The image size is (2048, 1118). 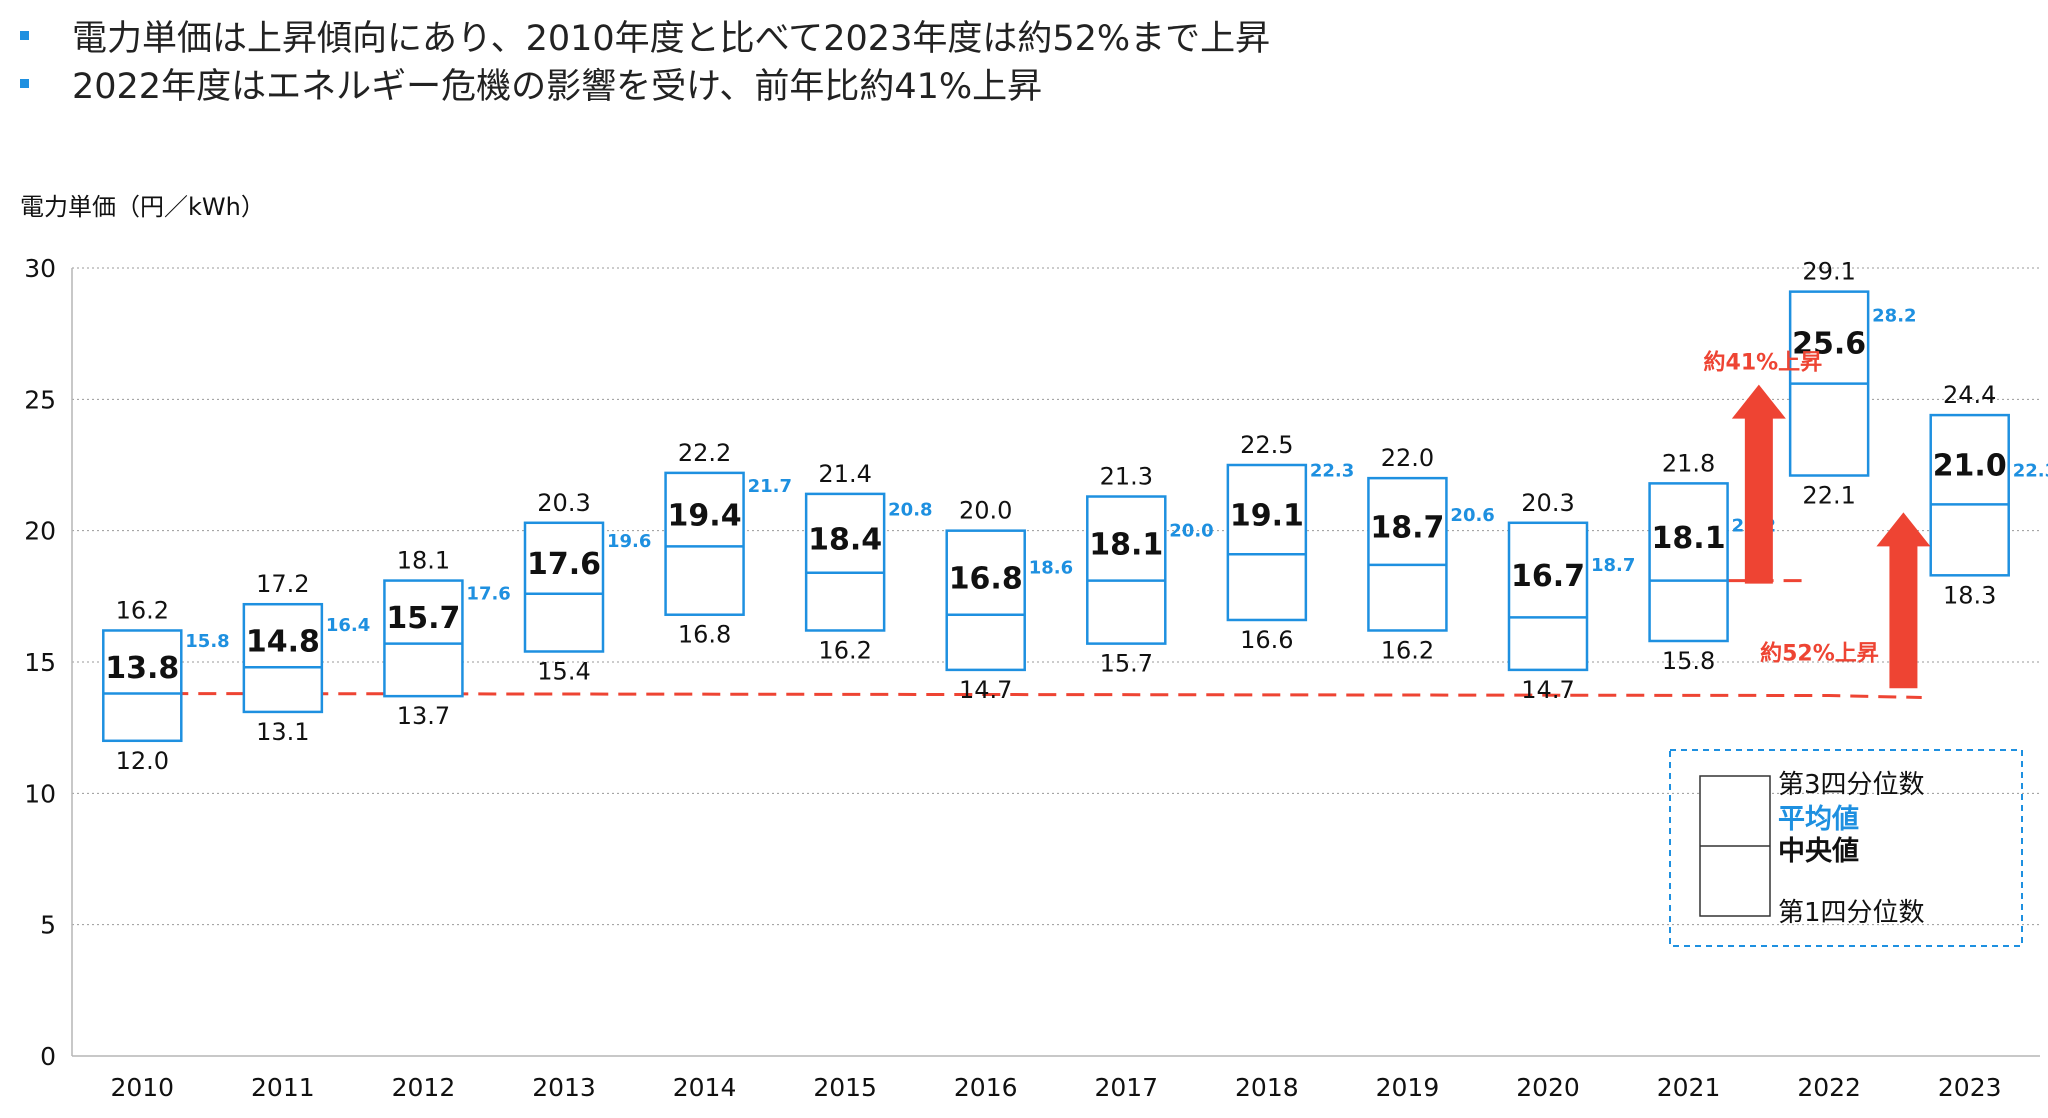 I want to click on q3-label: 21.3, so click(x=1126, y=477).